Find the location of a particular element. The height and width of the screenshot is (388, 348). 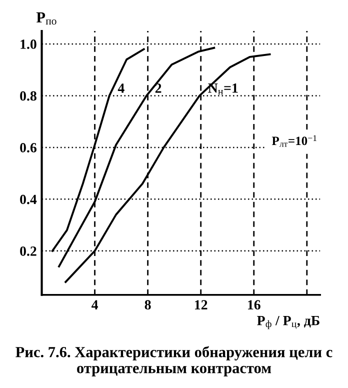

x-tick-label: 4 is located at coordinates (95, 305).